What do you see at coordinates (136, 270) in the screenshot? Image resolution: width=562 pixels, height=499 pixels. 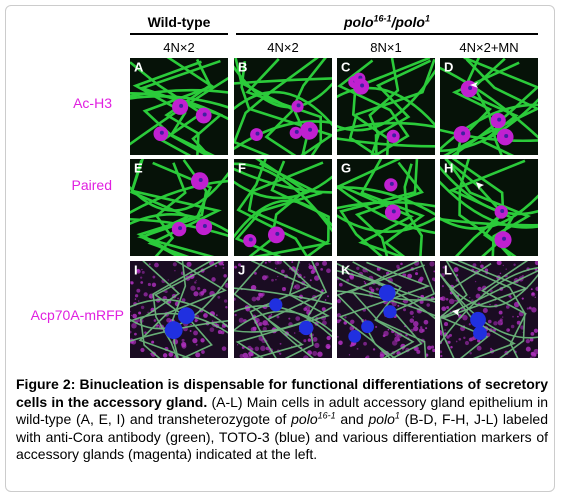 I see `panel-letter: I` at bounding box center [136, 270].